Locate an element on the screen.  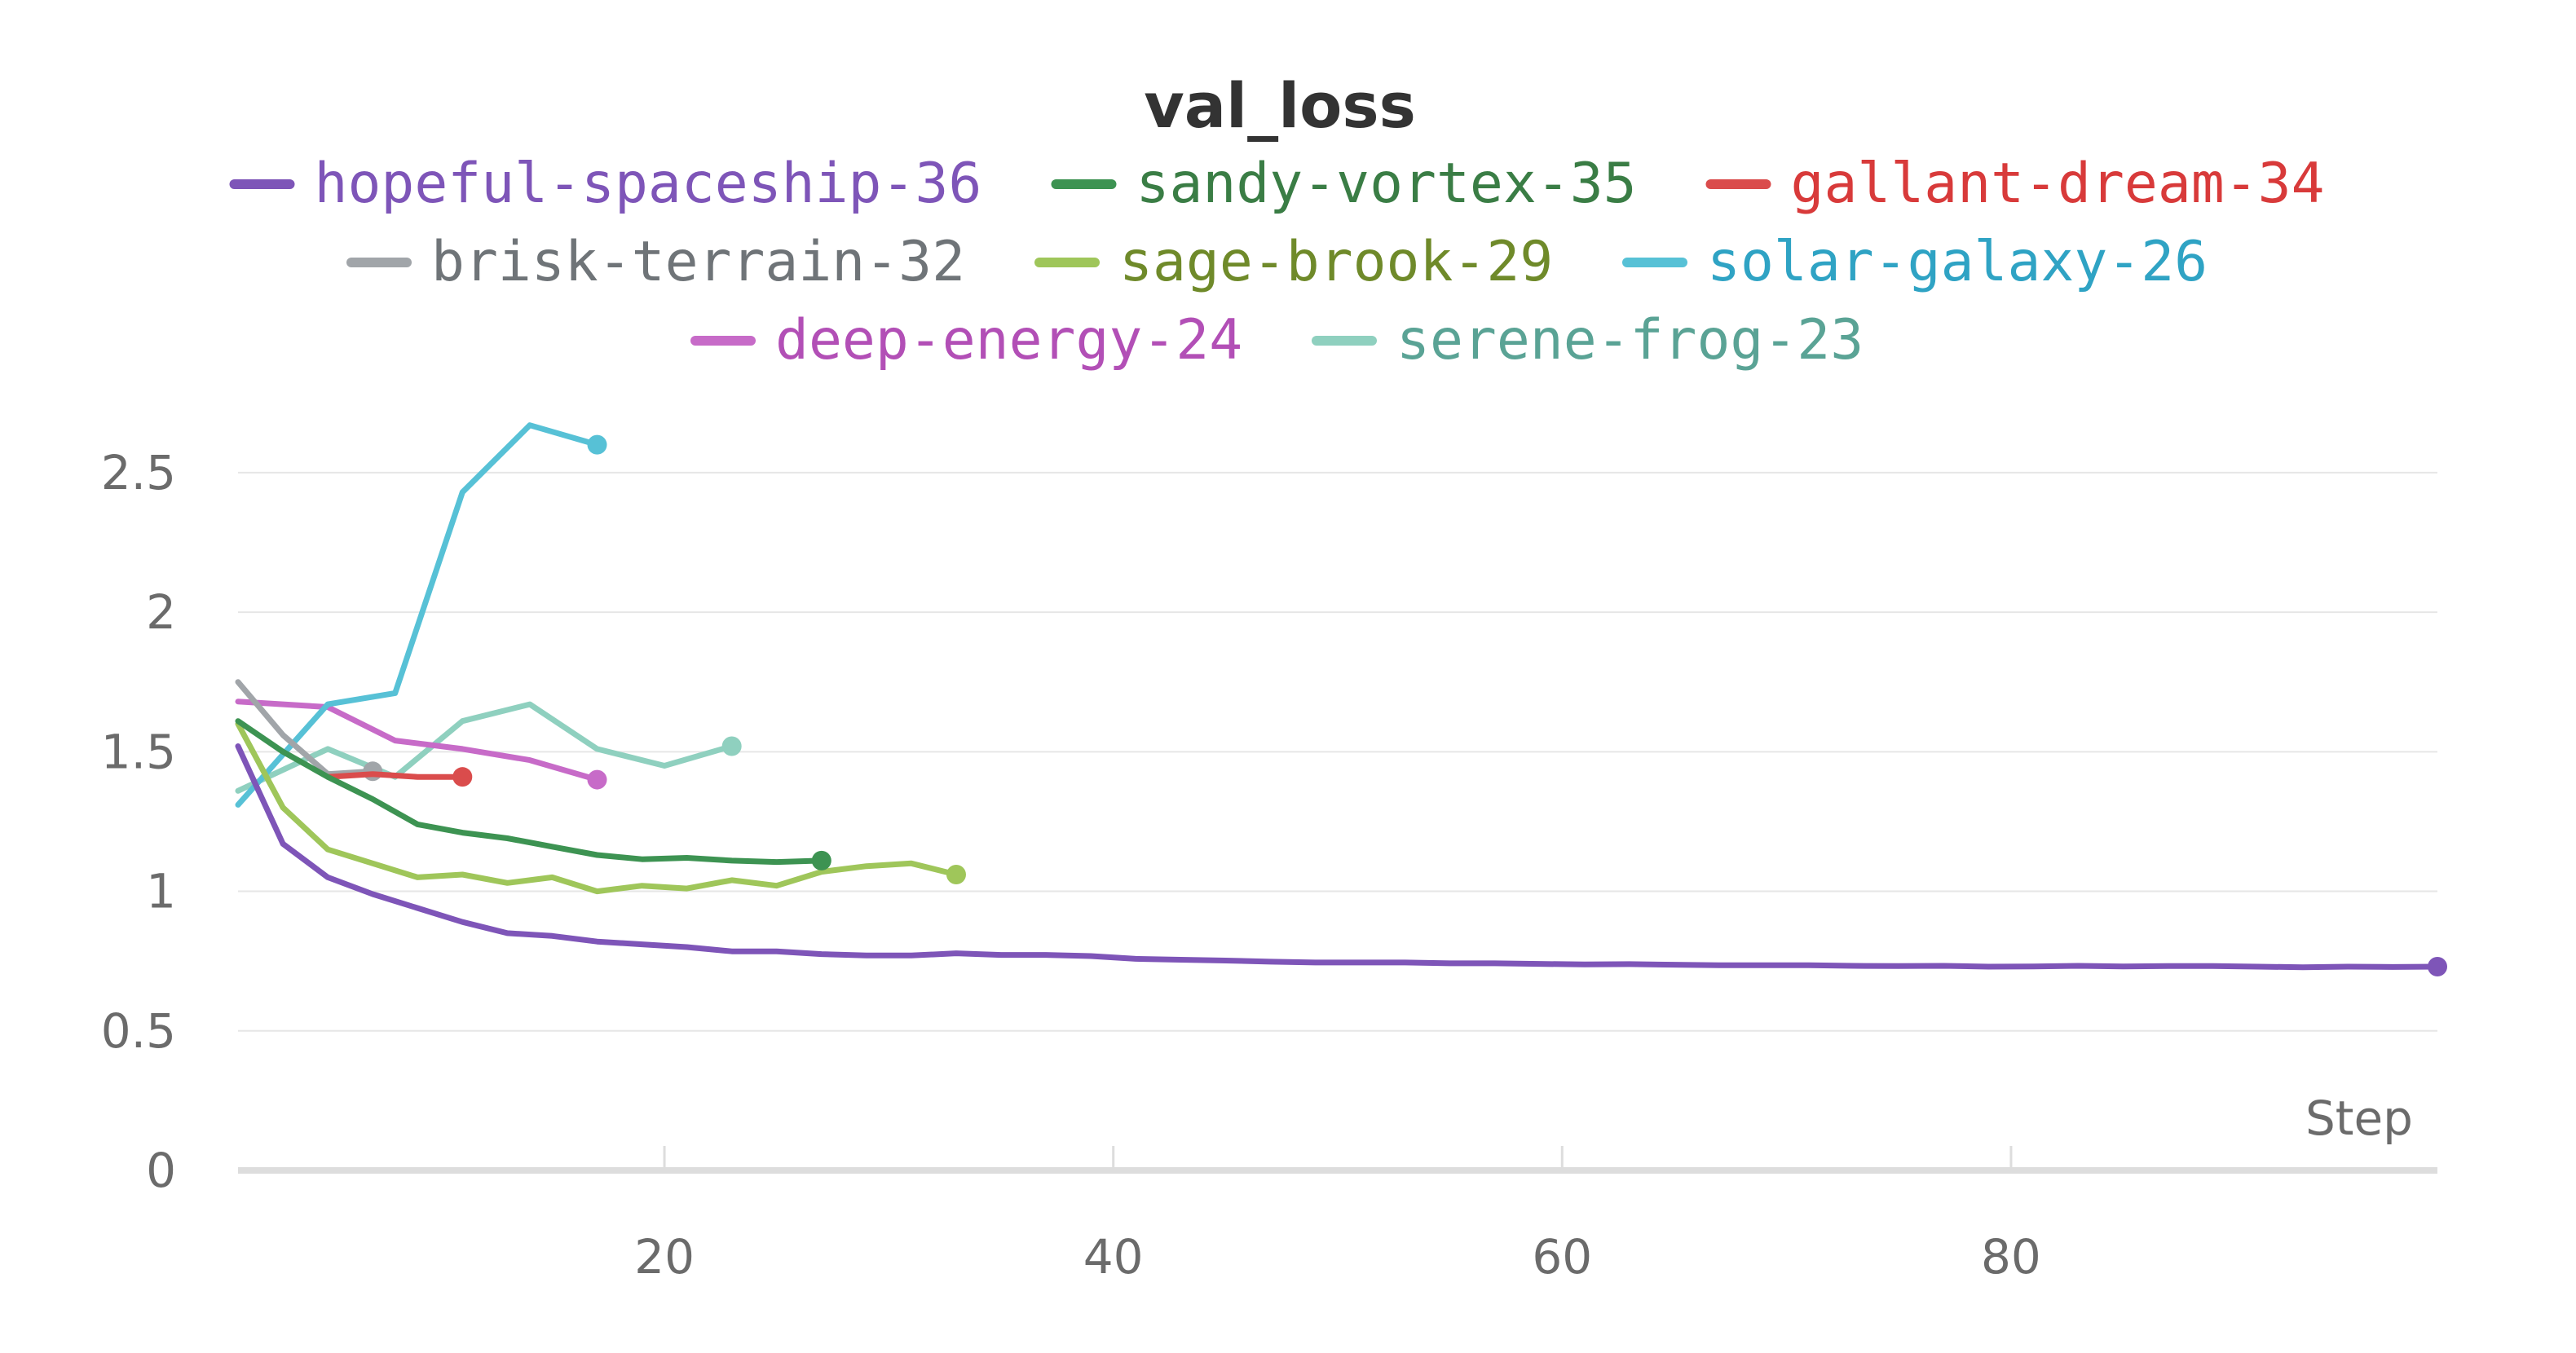
x-tick-label: 20 is located at coordinates (664, 1257).